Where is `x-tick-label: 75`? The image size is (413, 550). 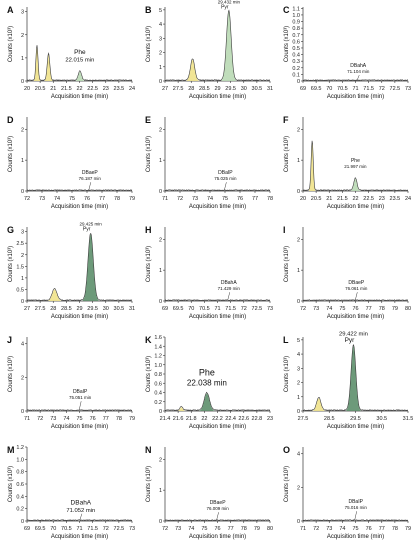 x-tick-label: 75 is located at coordinates (355, 529).